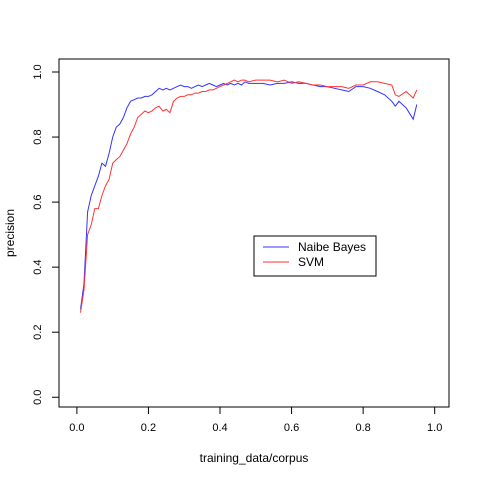 This screenshot has height=480, width=480. What do you see at coordinates (255, 420) in the screenshot?
I see `x-axis: 0.0 0.2 0.4 0.6 0.8 1.0` at bounding box center [255, 420].